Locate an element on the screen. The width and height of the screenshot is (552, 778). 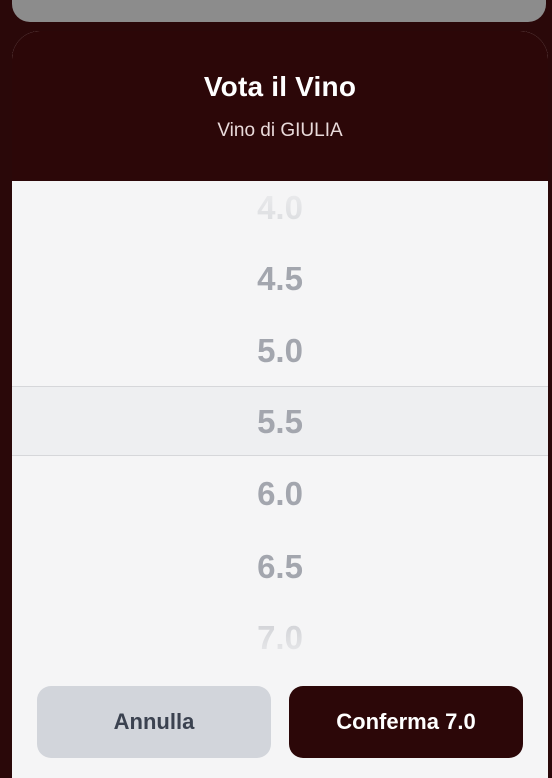
picker-option: 4.0 is located at coordinates (280, 207).